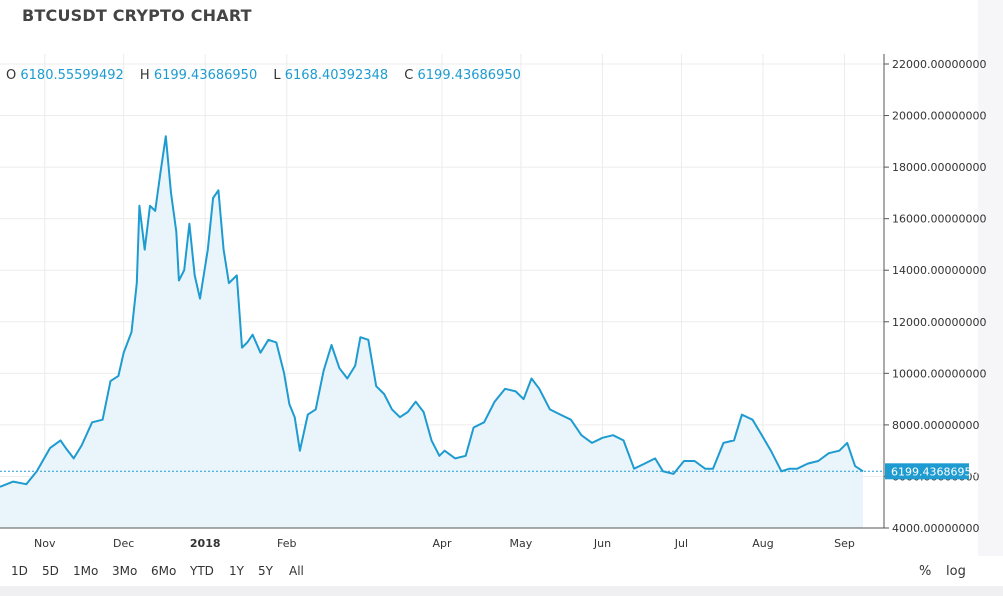 Image resolution: width=1003 pixels, height=596 pixels. Describe the element at coordinates (277, 75) in the screenshot. I see `low-label: L` at that location.